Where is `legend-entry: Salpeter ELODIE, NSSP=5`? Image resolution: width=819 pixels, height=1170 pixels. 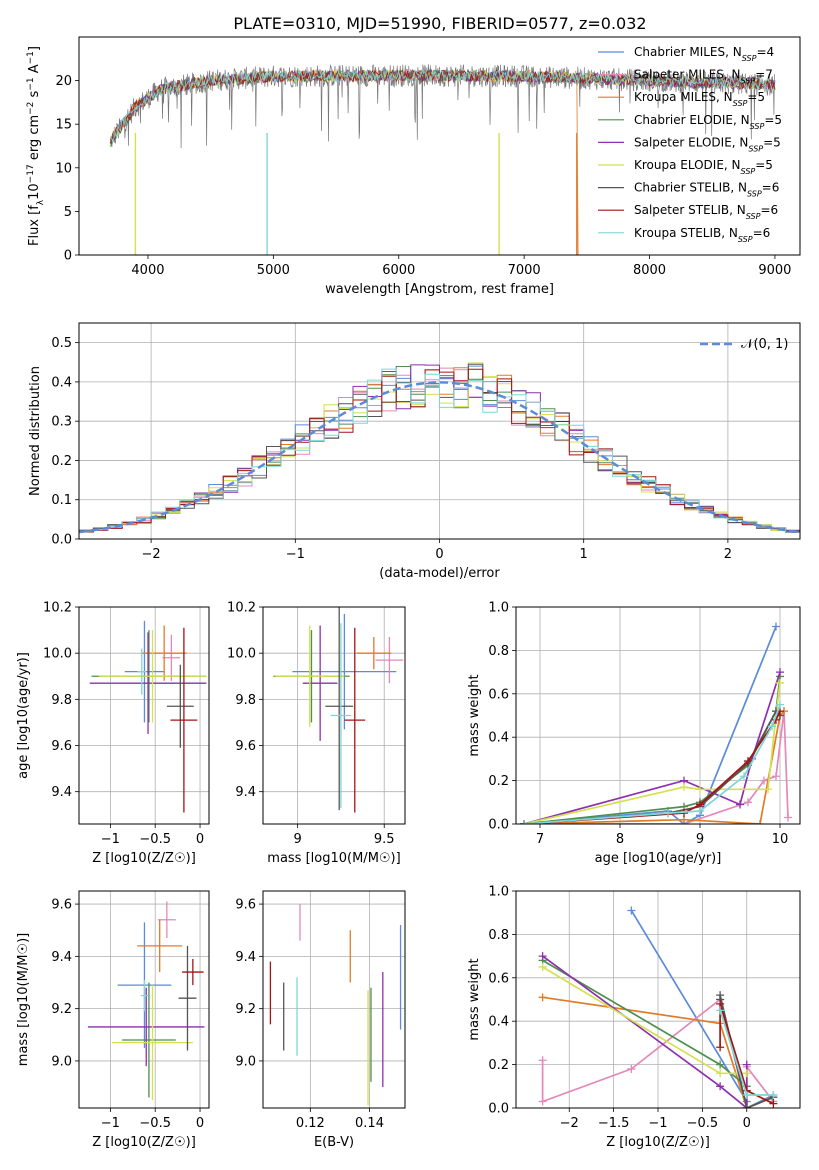 legend-entry: Salpeter ELODIE, NSSP=5 is located at coordinates (707, 144).